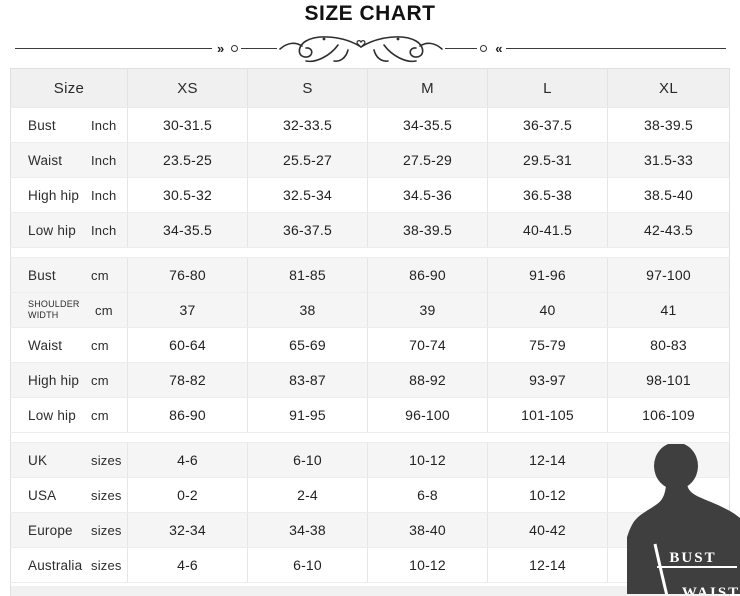 The height and width of the screenshot is (596, 740). What do you see at coordinates (113, 48) in the screenshot?
I see `divider-line-left` at bounding box center [113, 48].